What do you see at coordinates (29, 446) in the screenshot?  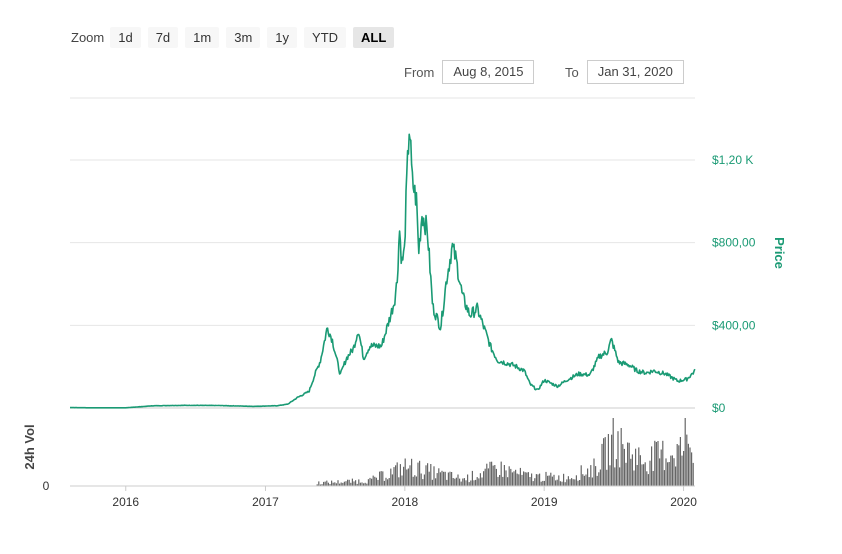 I see `volume-axis-title: 24h Vol` at bounding box center [29, 446].